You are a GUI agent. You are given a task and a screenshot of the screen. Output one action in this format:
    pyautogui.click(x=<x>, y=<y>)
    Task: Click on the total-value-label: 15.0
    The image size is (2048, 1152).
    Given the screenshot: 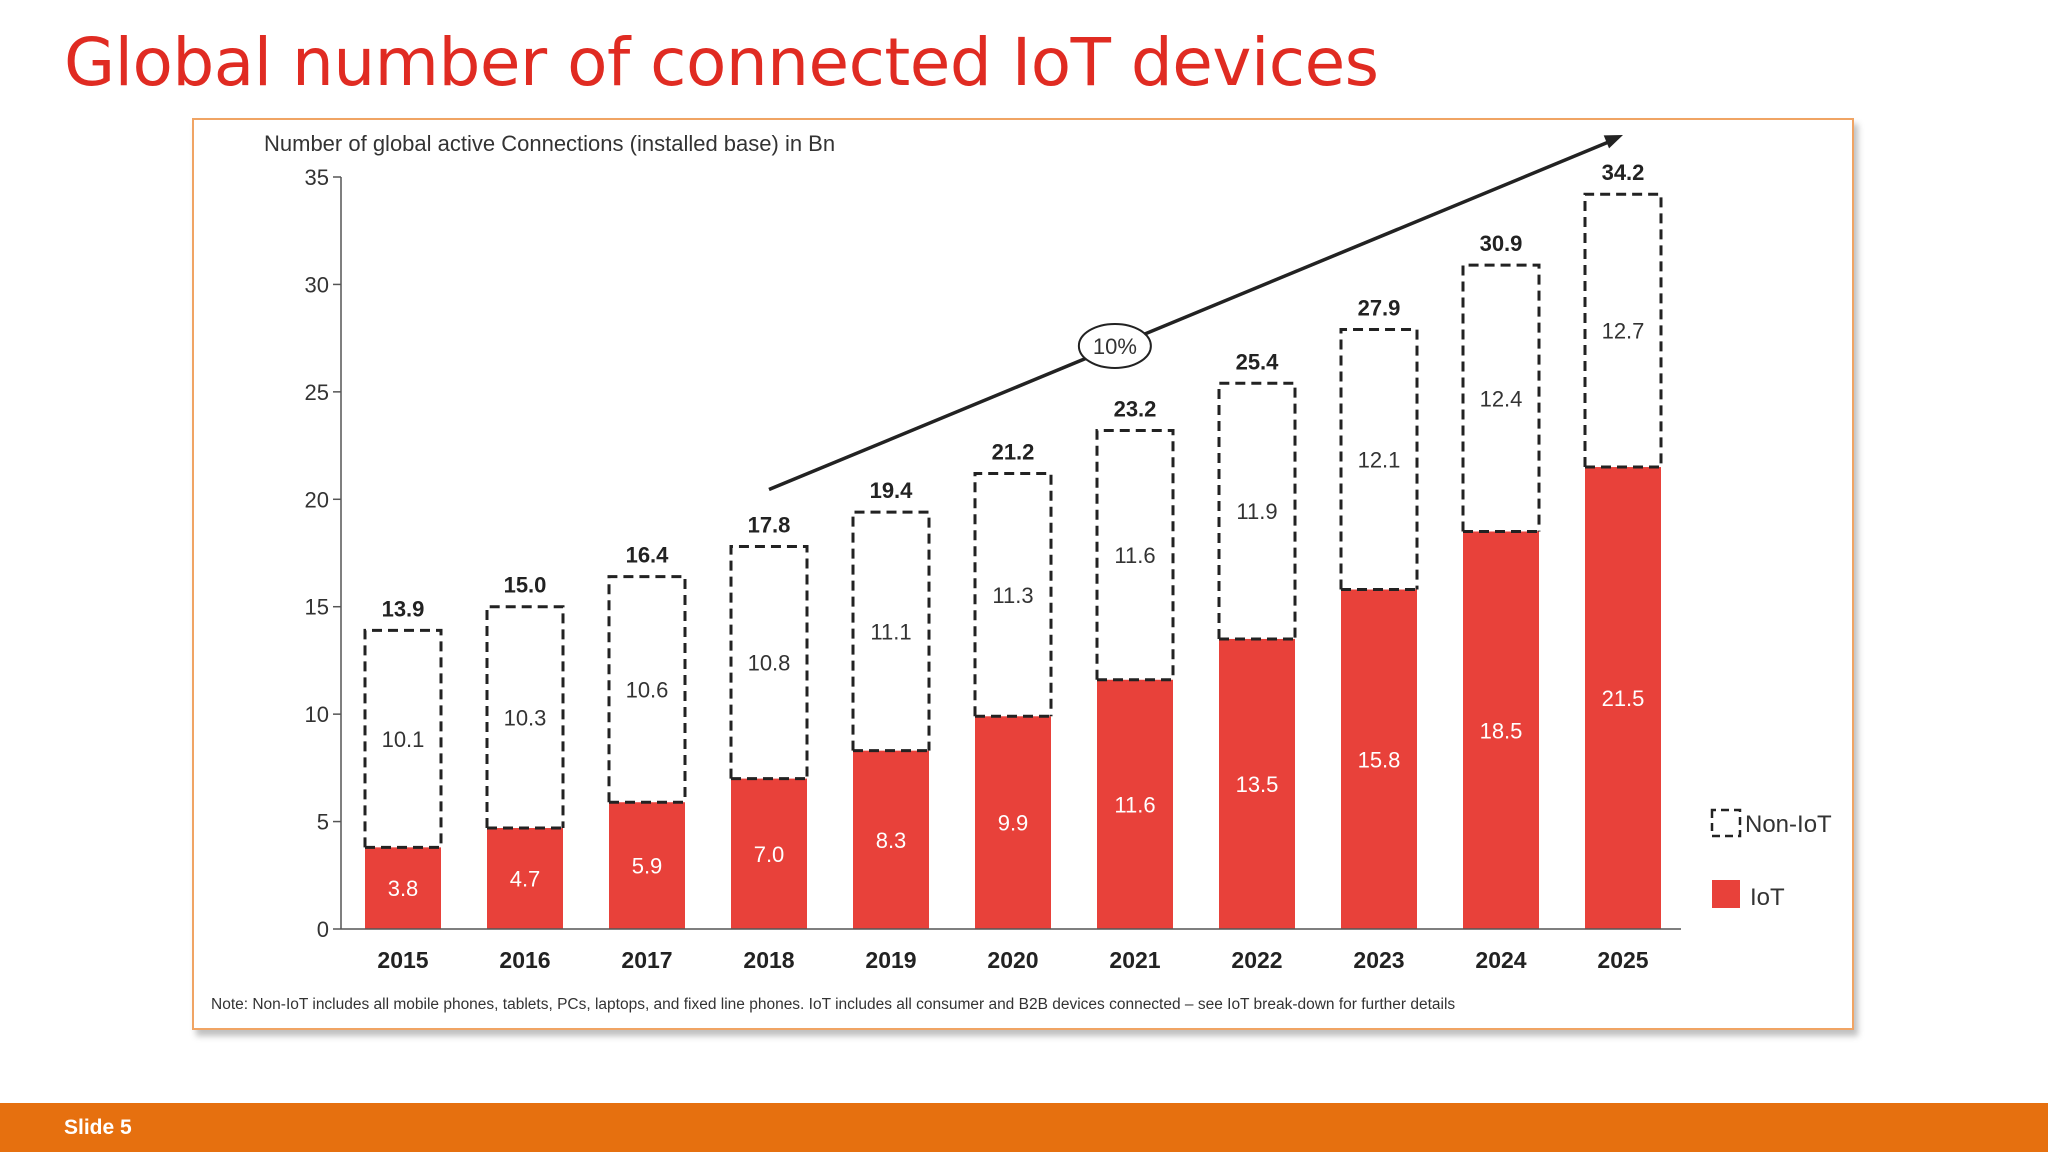 What is the action you would take?
    pyautogui.click(x=525, y=585)
    